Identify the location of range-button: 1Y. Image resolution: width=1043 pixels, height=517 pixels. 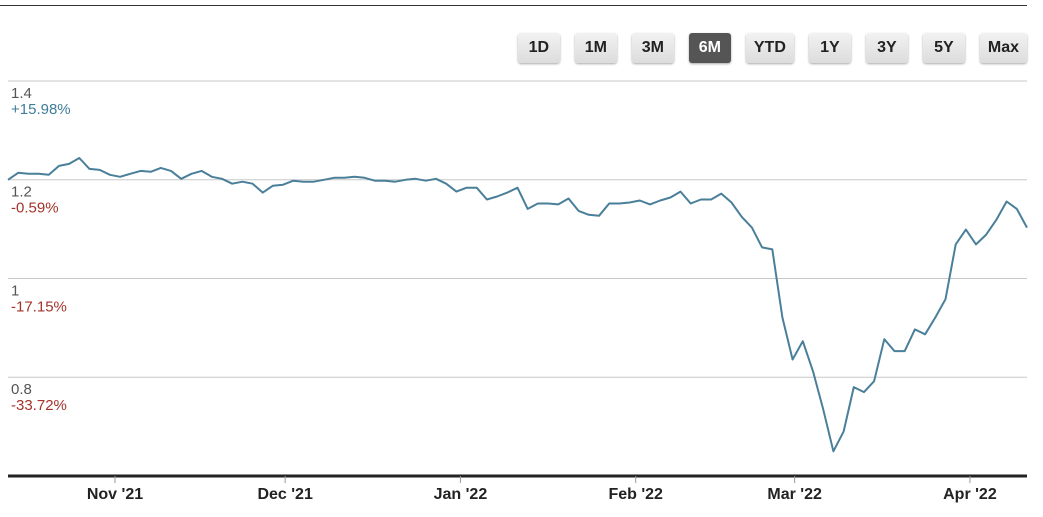
(829, 48).